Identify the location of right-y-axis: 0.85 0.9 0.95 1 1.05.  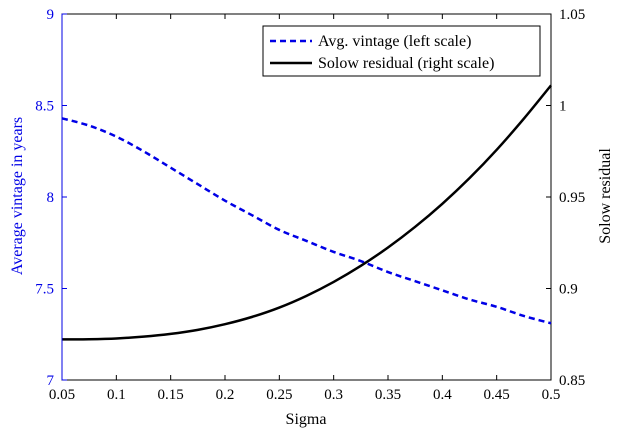
(565, 198).